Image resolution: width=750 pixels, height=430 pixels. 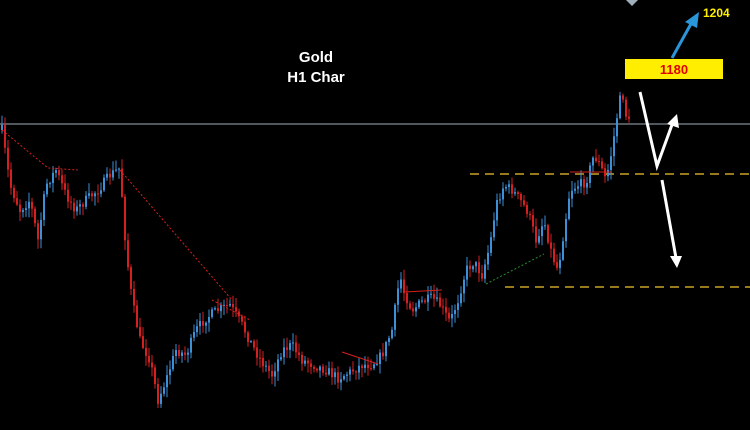 What do you see at coordinates (676, 262) in the screenshot?
I see `drop-arrow-head` at bounding box center [676, 262].